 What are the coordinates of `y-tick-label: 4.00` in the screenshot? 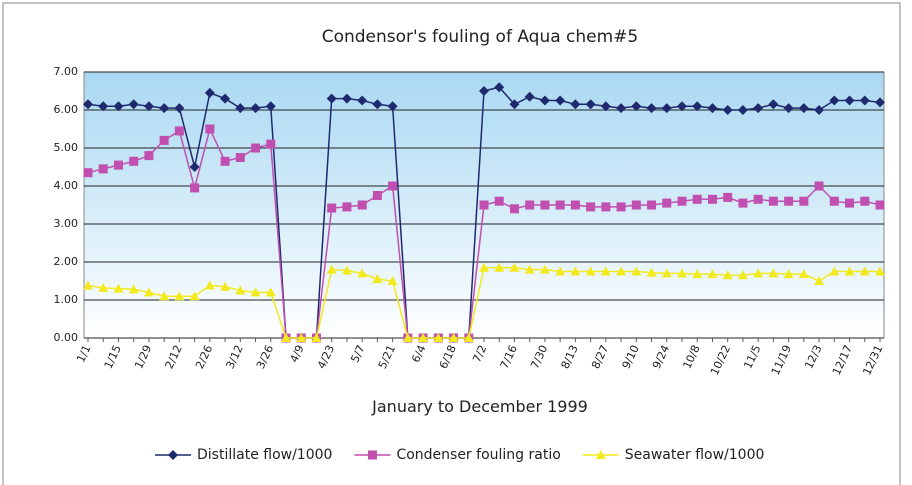 It's located at (66, 185).